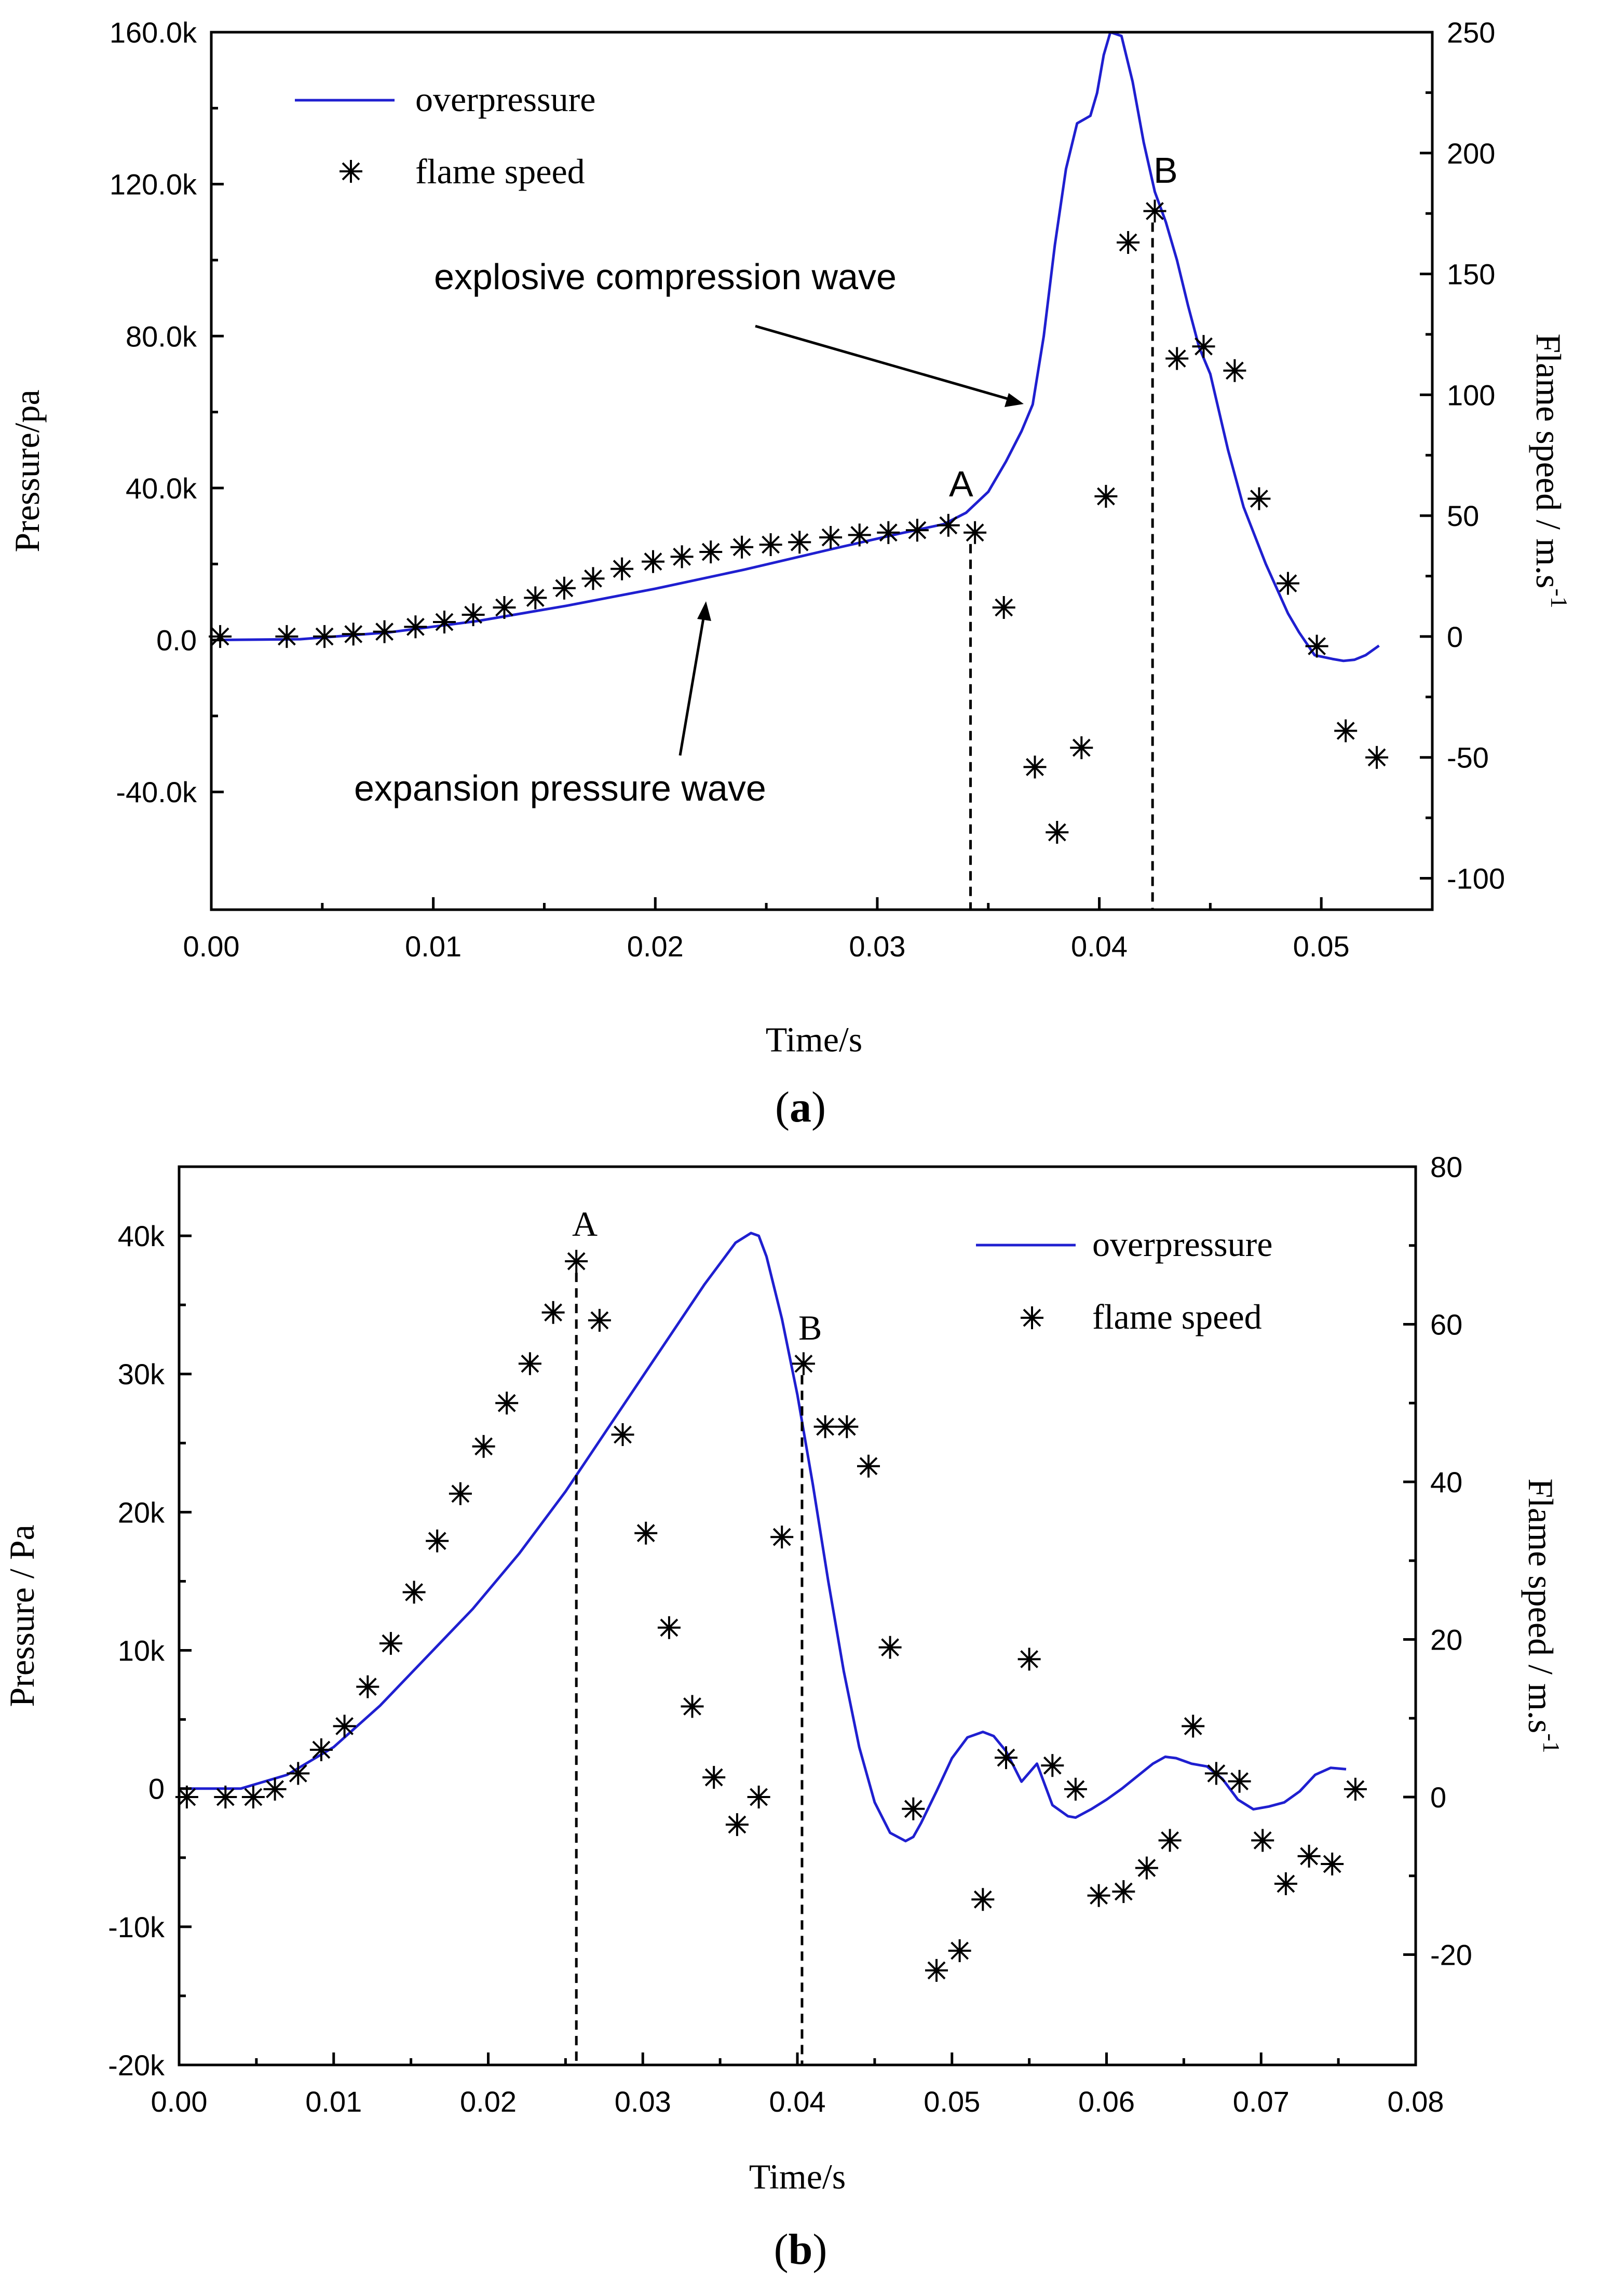  I want to click on b-y2-tick-label: -20, so click(1451, 1955).